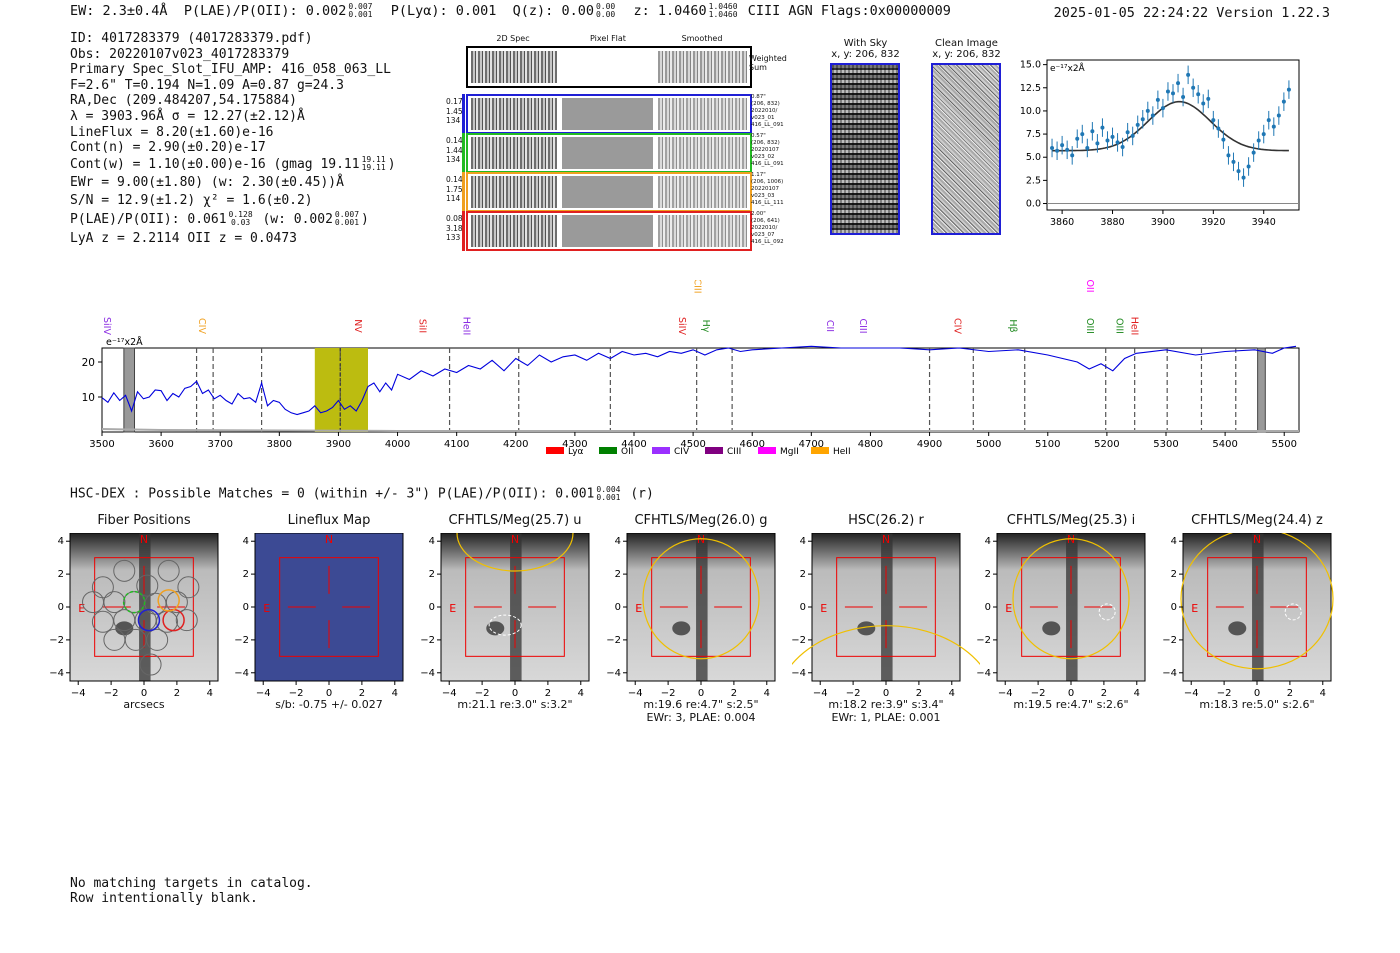 The image size is (1400, 953). Describe the element at coordinates (1033, 134) in the screenshot. I see `fit-plot-ytick-label: 7.5` at that location.